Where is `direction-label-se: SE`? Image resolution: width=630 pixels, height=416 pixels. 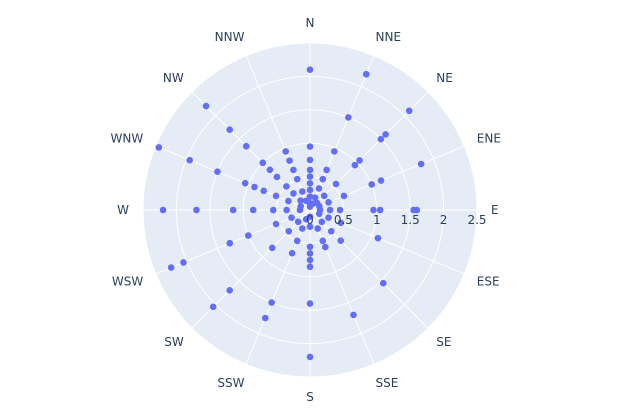
direction-label-se: SE is located at coordinates (443, 342).